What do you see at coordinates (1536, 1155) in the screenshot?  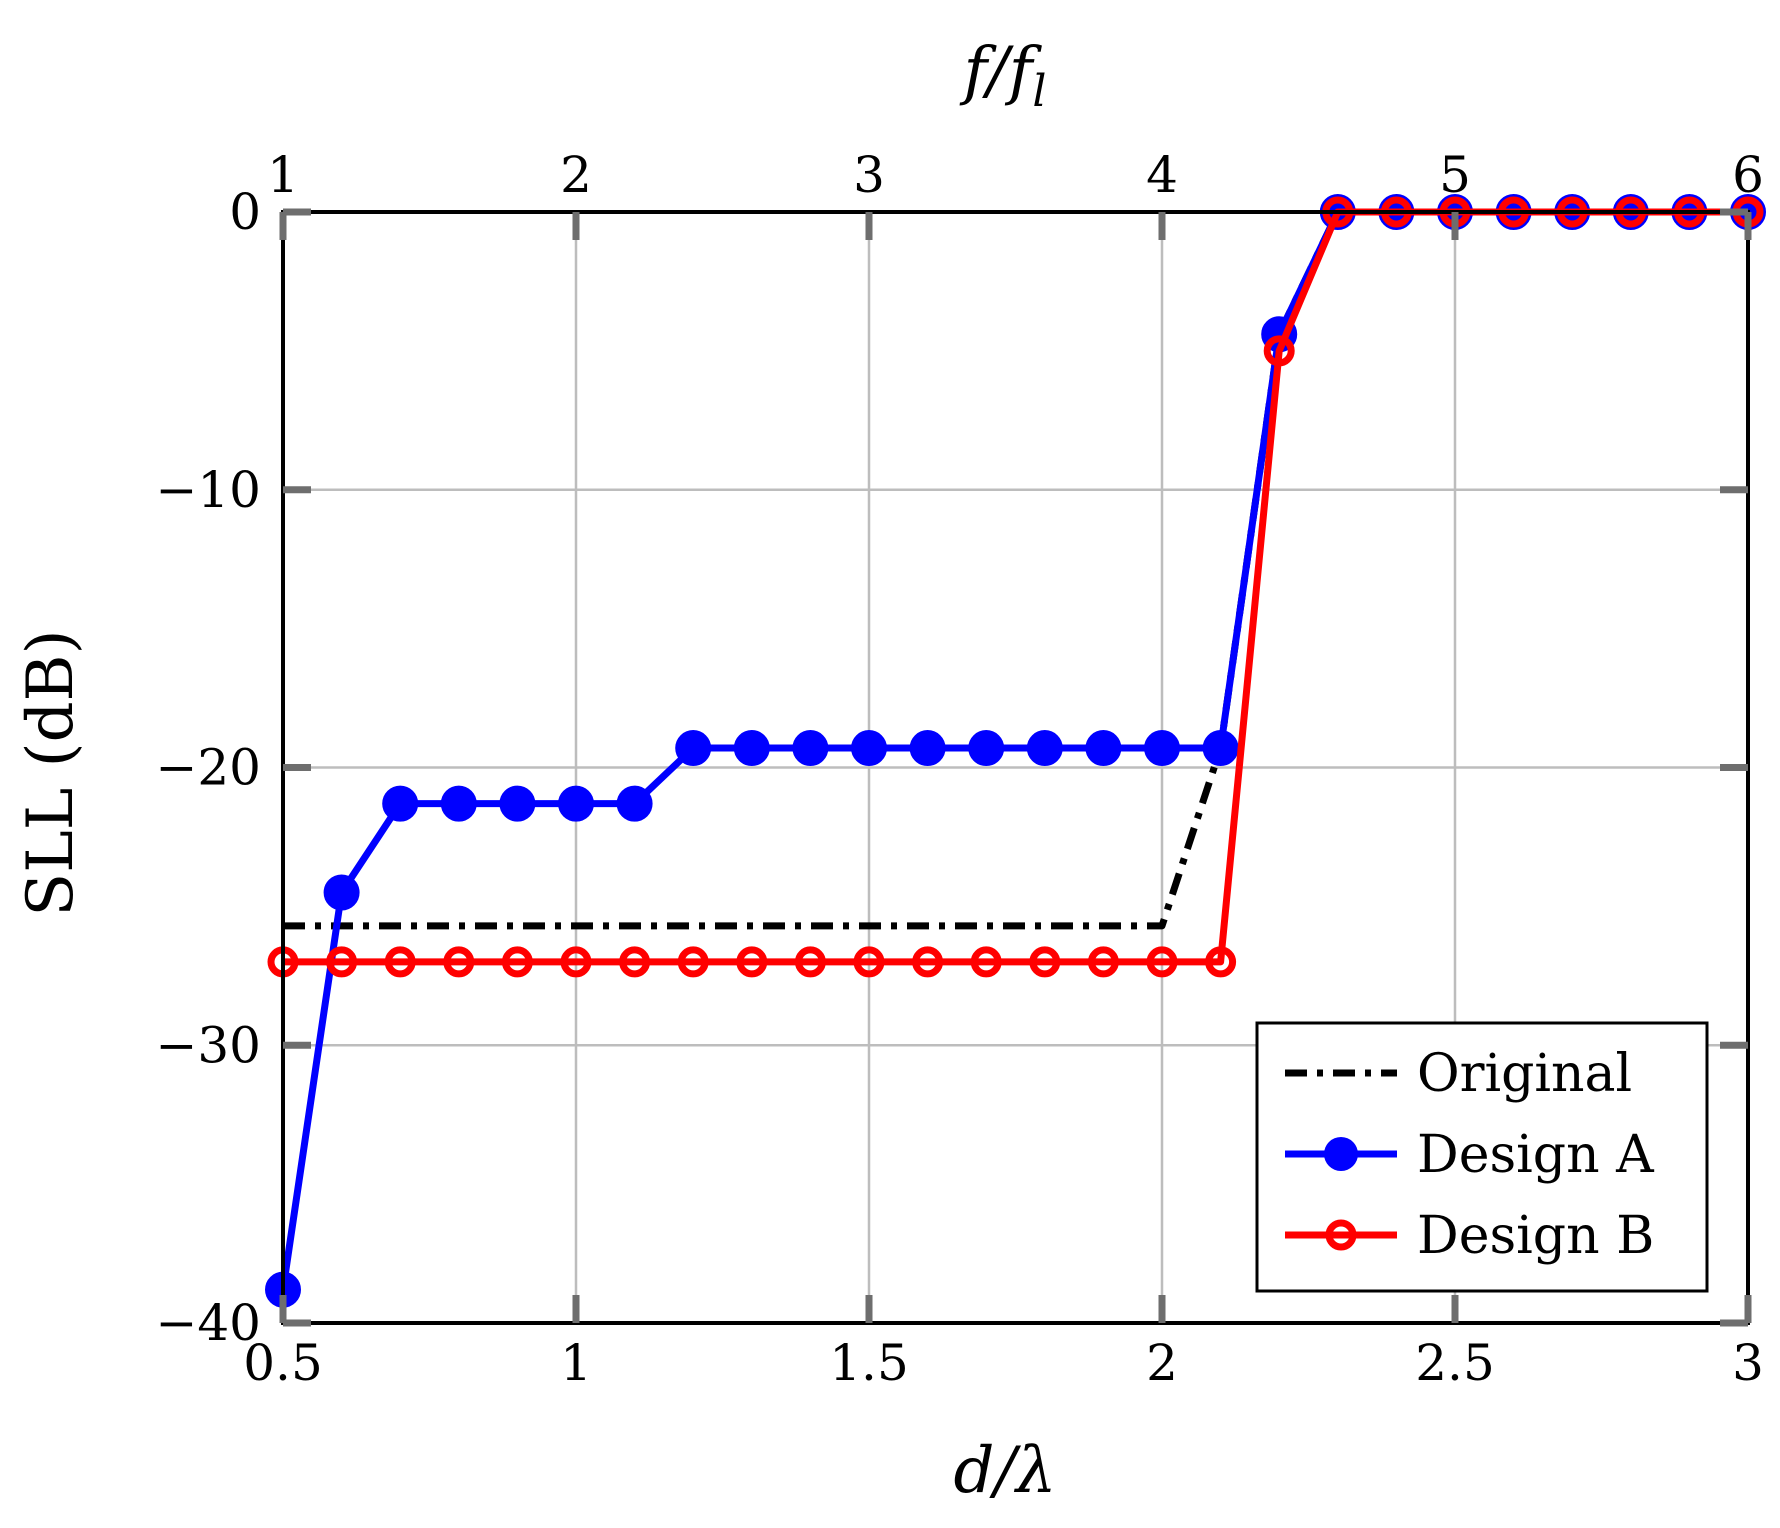 I see `legend-label: Design A` at bounding box center [1536, 1155].